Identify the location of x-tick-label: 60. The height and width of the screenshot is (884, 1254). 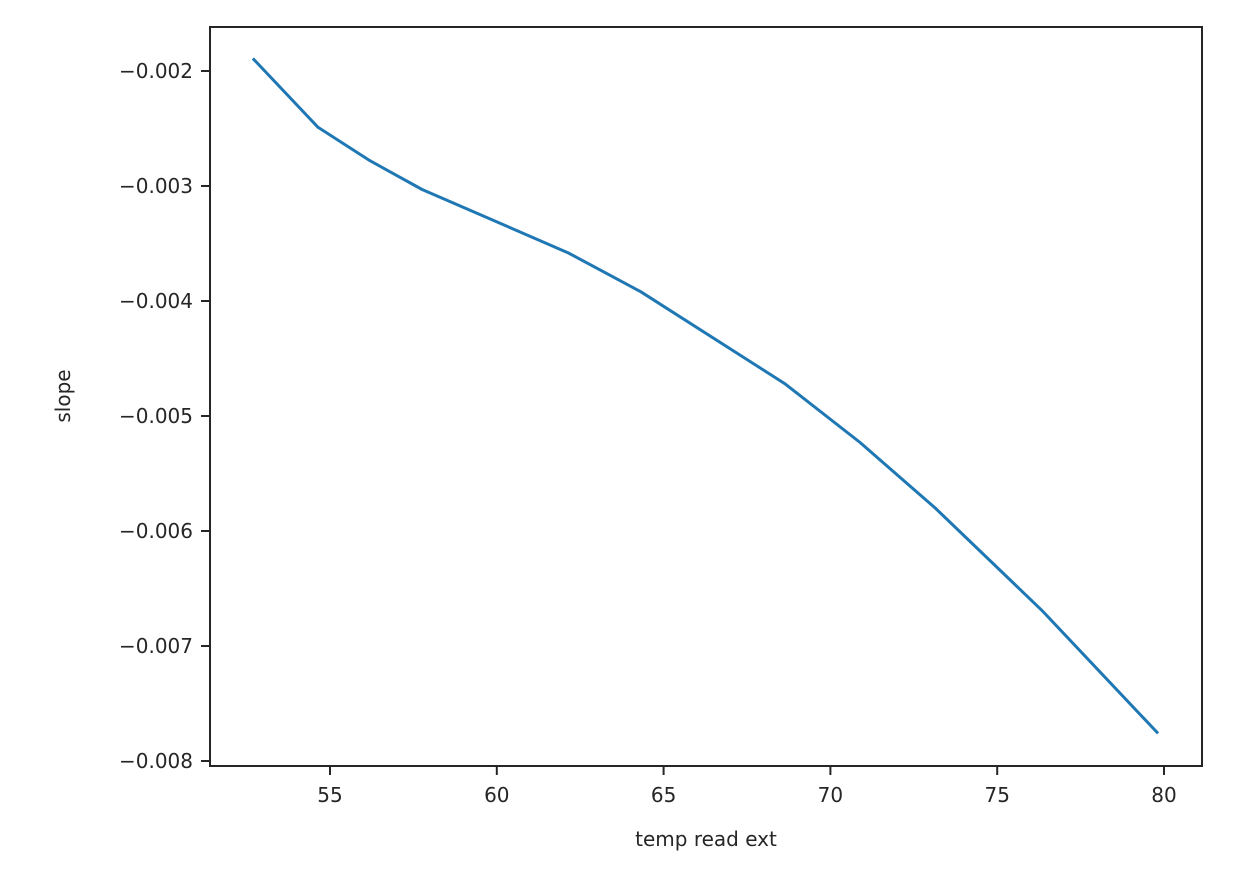
(496, 795).